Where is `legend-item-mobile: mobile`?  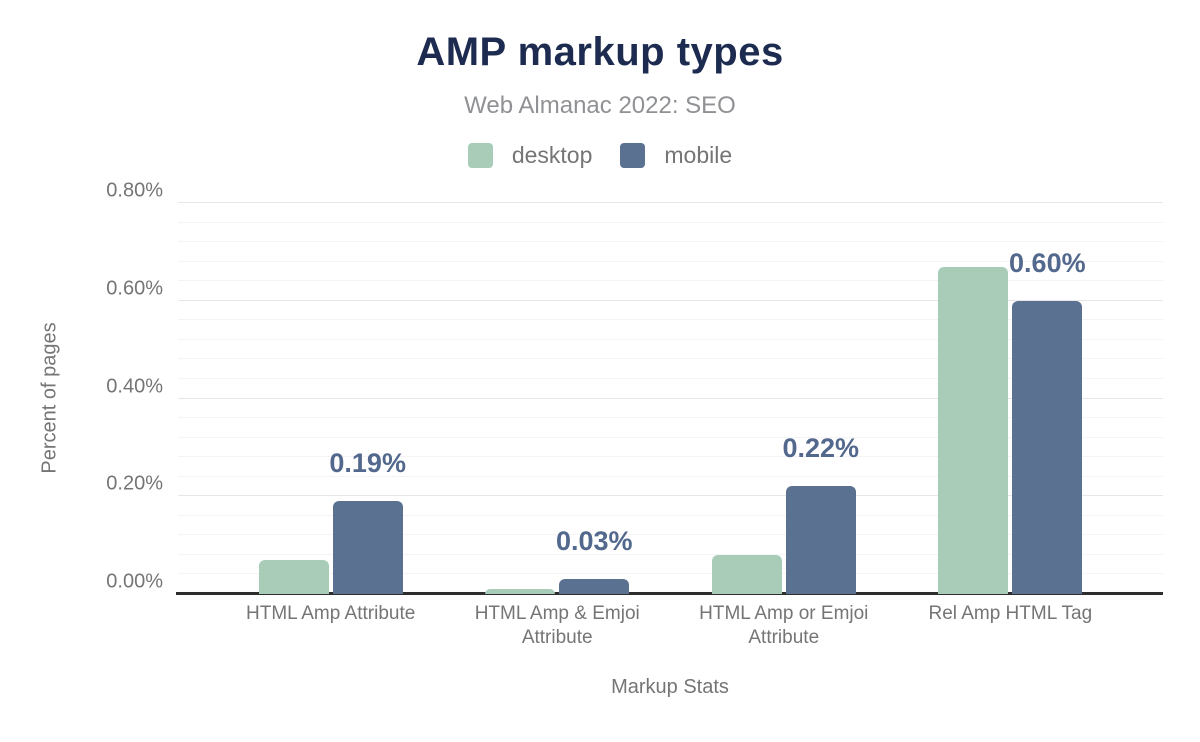 legend-item-mobile: mobile is located at coordinates (676, 155).